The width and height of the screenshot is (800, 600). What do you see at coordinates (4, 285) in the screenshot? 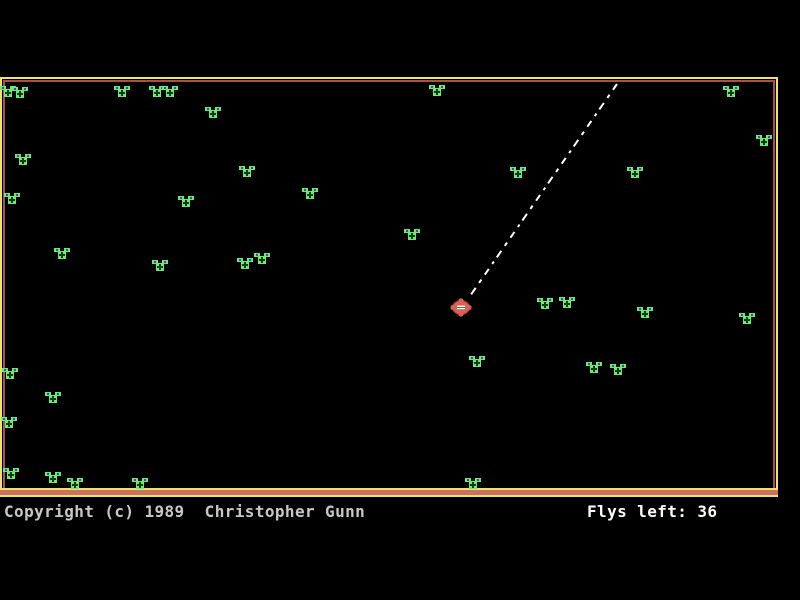
I see `border-left-inner` at bounding box center [4, 285].